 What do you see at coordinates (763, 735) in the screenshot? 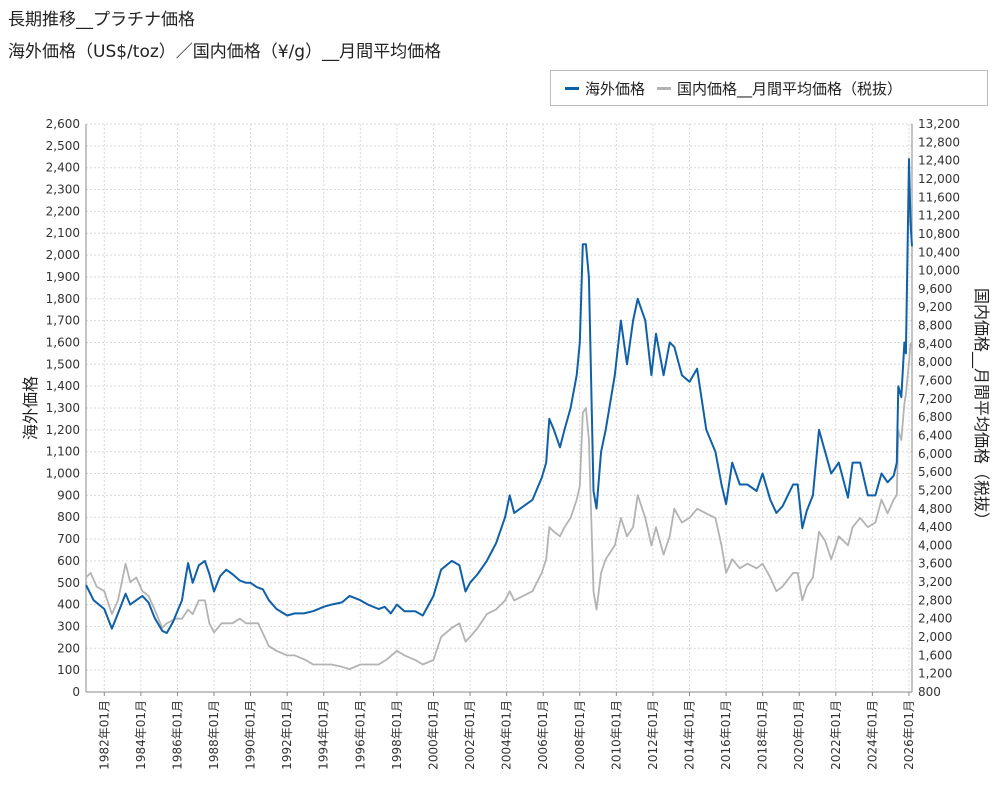
I see `x-tick-label: 2018年01月` at bounding box center [763, 735].